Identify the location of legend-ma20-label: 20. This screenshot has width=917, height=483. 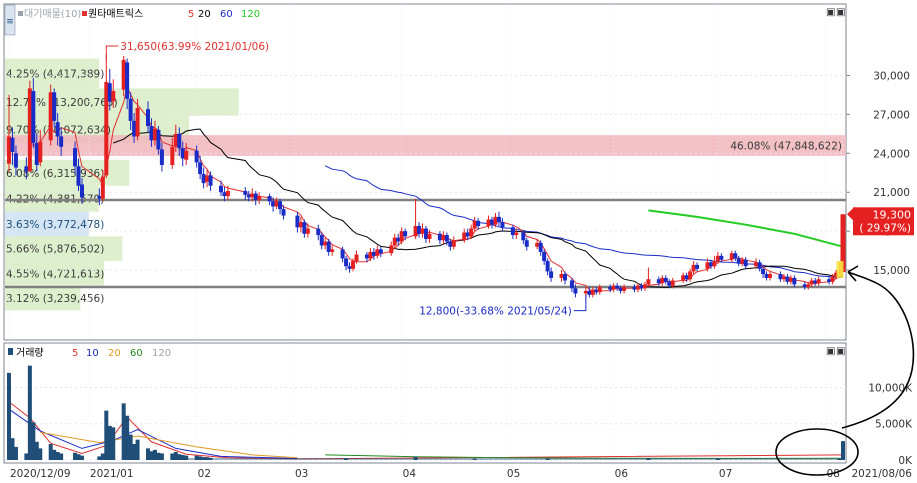
(204, 14).